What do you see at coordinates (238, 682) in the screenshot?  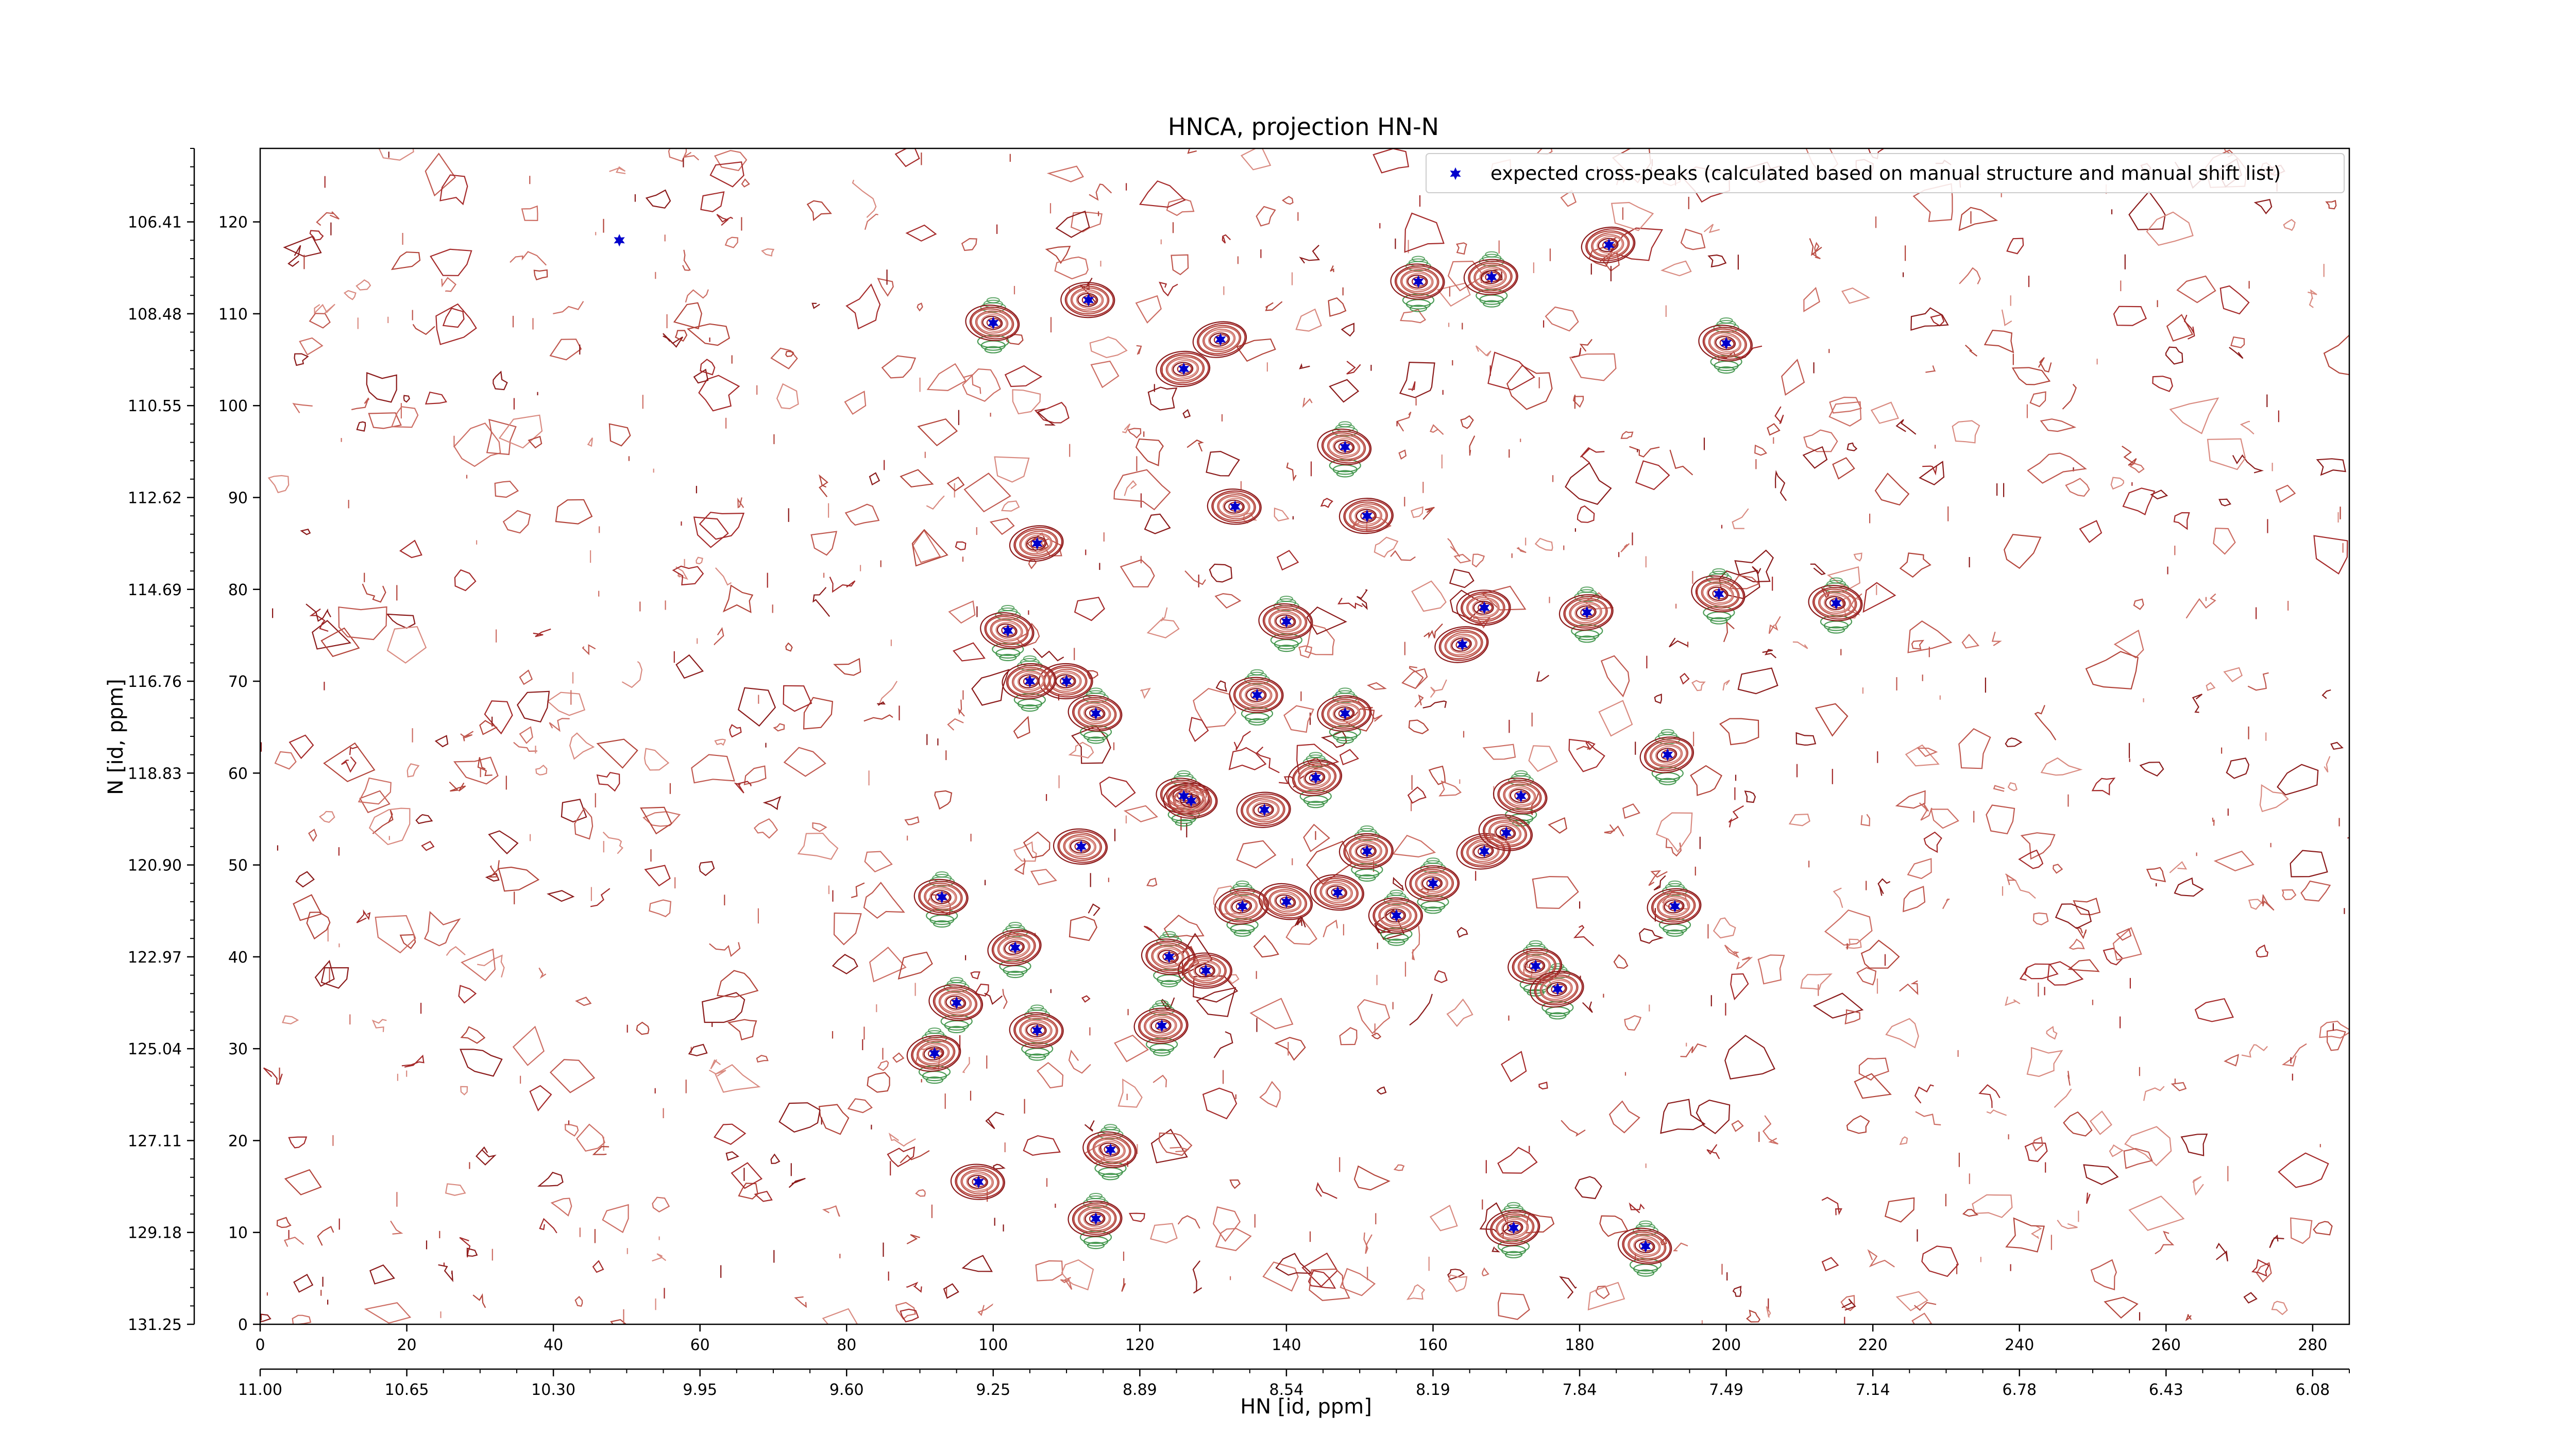 I see `y-index-tick-label: 70` at bounding box center [238, 682].